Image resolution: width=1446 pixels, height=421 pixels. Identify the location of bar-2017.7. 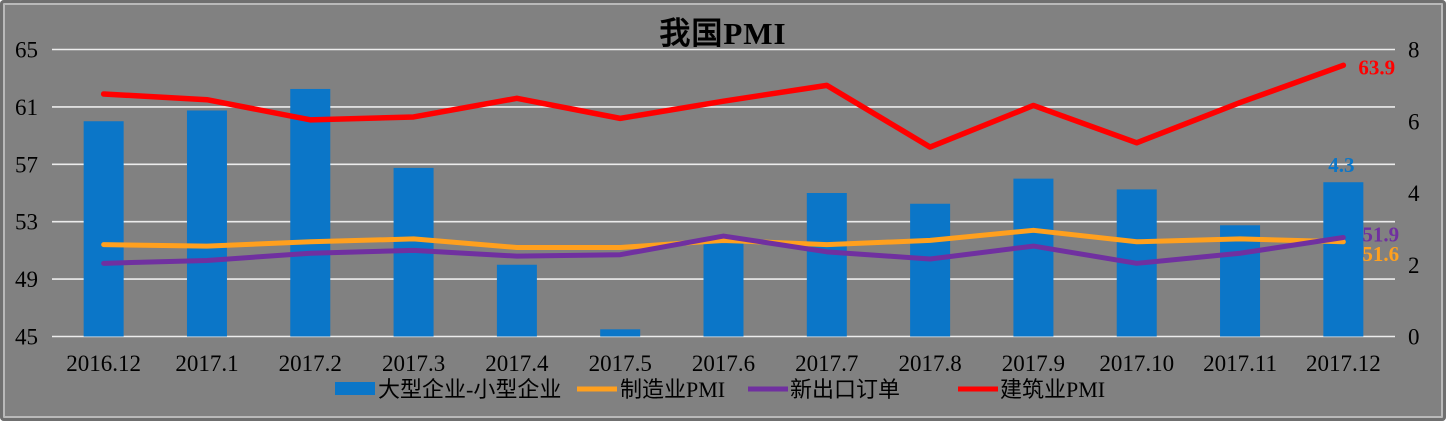
(826, 265).